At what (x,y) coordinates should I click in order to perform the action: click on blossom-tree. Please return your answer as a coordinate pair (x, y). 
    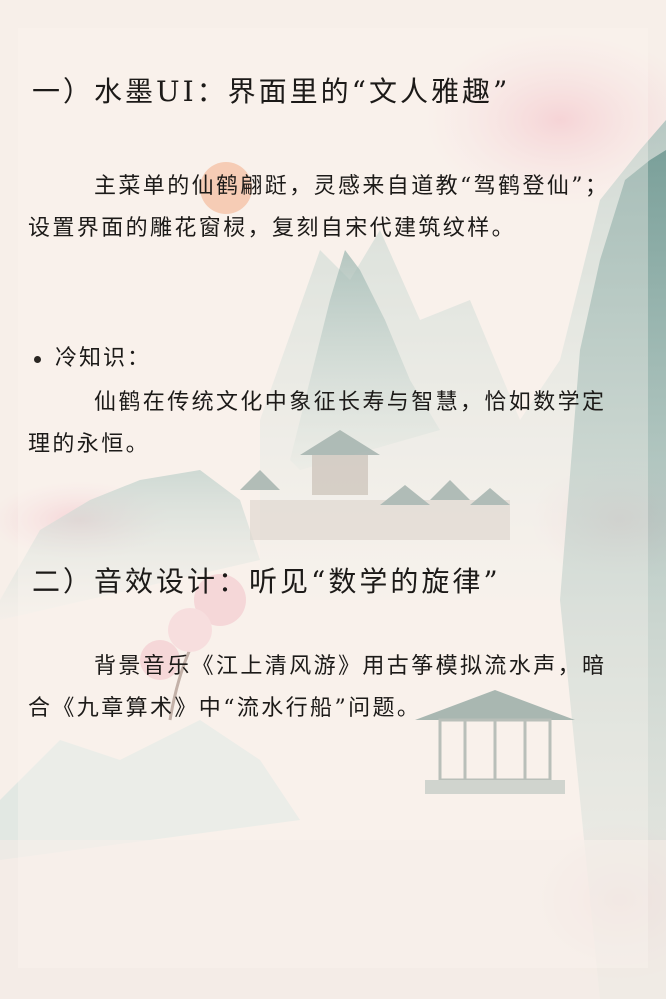
    Looking at the image, I should click on (193, 647).